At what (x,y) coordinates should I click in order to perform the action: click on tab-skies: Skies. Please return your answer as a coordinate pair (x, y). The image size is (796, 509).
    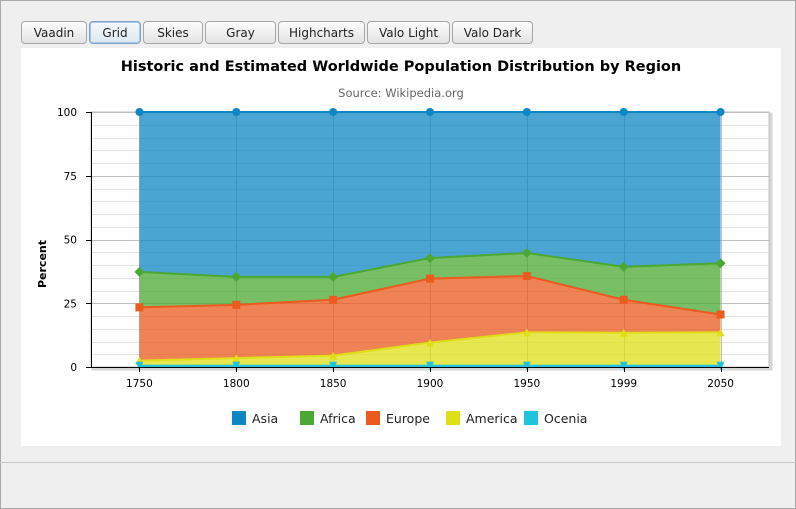
    Looking at the image, I should click on (173, 32).